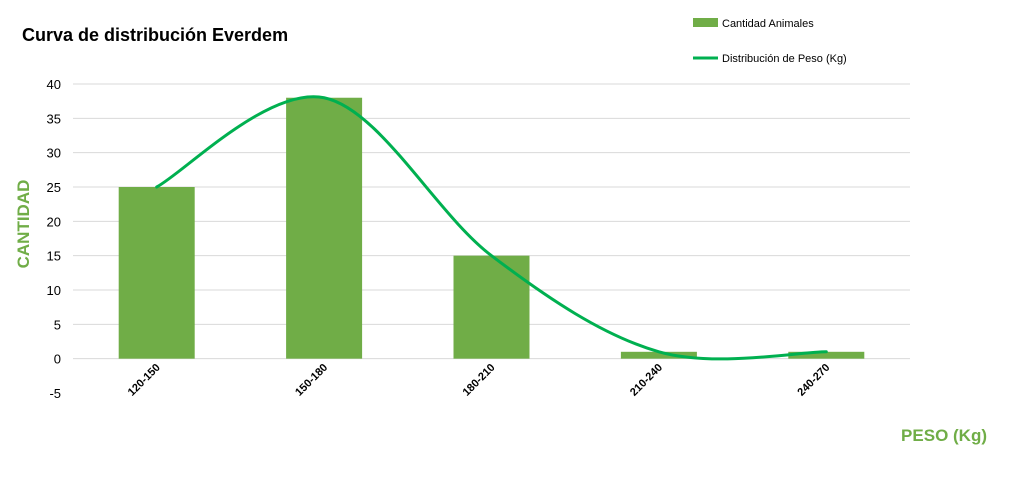 This screenshot has width=1036, height=484. Describe the element at coordinates (23, 224) in the screenshot. I see `y-axis-title: CANTIDAD` at that location.